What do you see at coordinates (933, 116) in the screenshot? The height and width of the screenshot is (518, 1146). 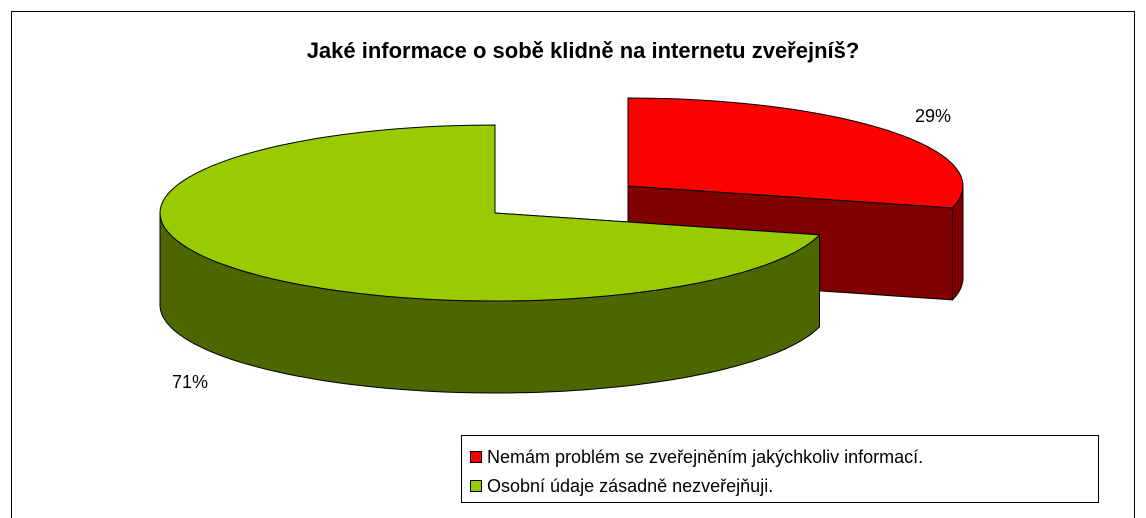 I see `data-label: 29%` at bounding box center [933, 116].